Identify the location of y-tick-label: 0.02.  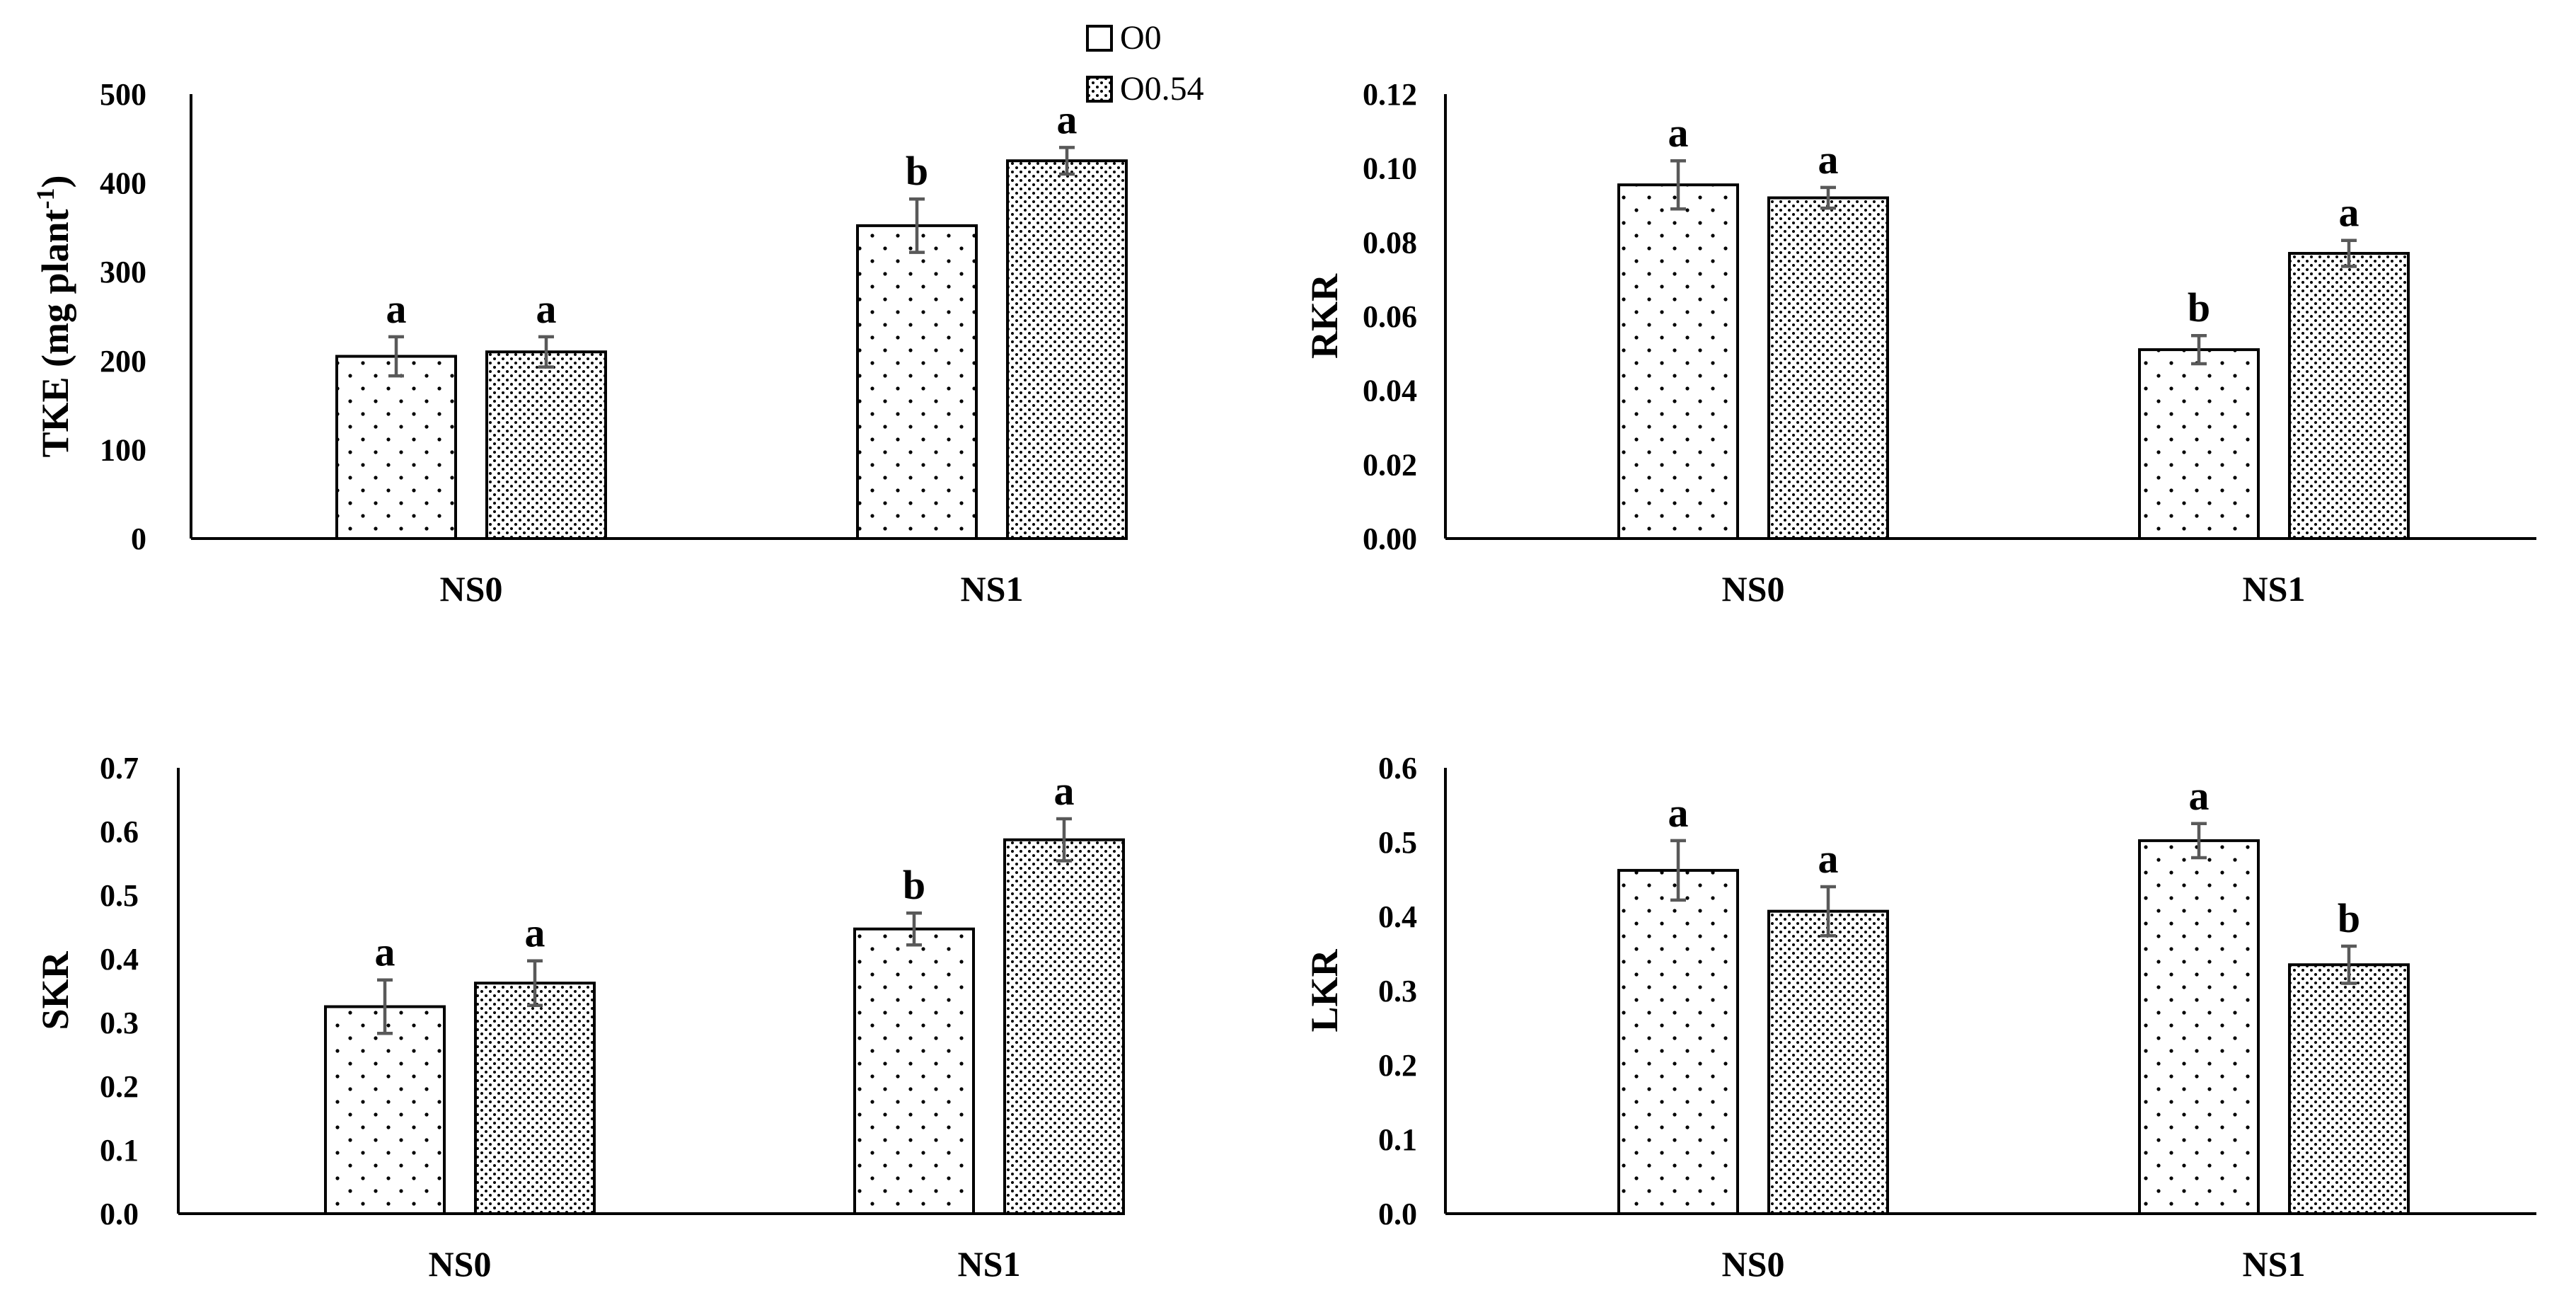
(1390, 464).